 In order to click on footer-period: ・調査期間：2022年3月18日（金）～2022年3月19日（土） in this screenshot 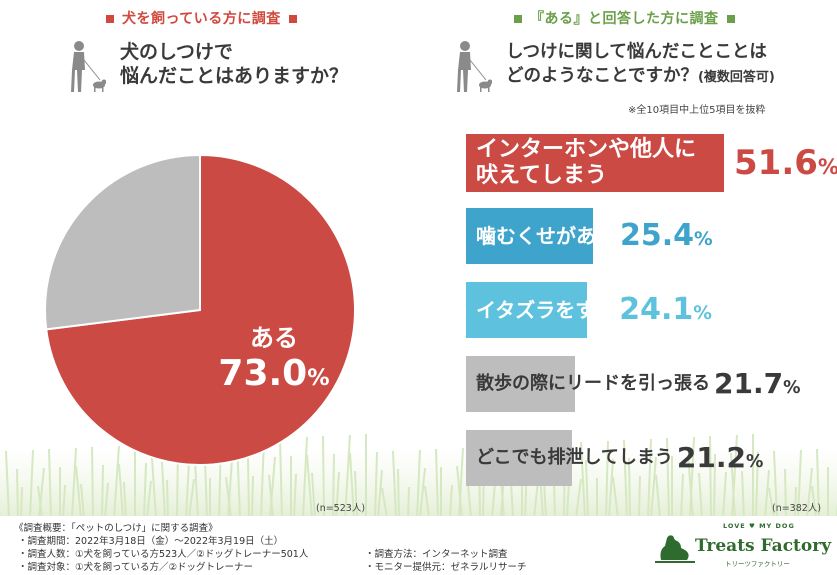, I will do `click(151, 541)`.